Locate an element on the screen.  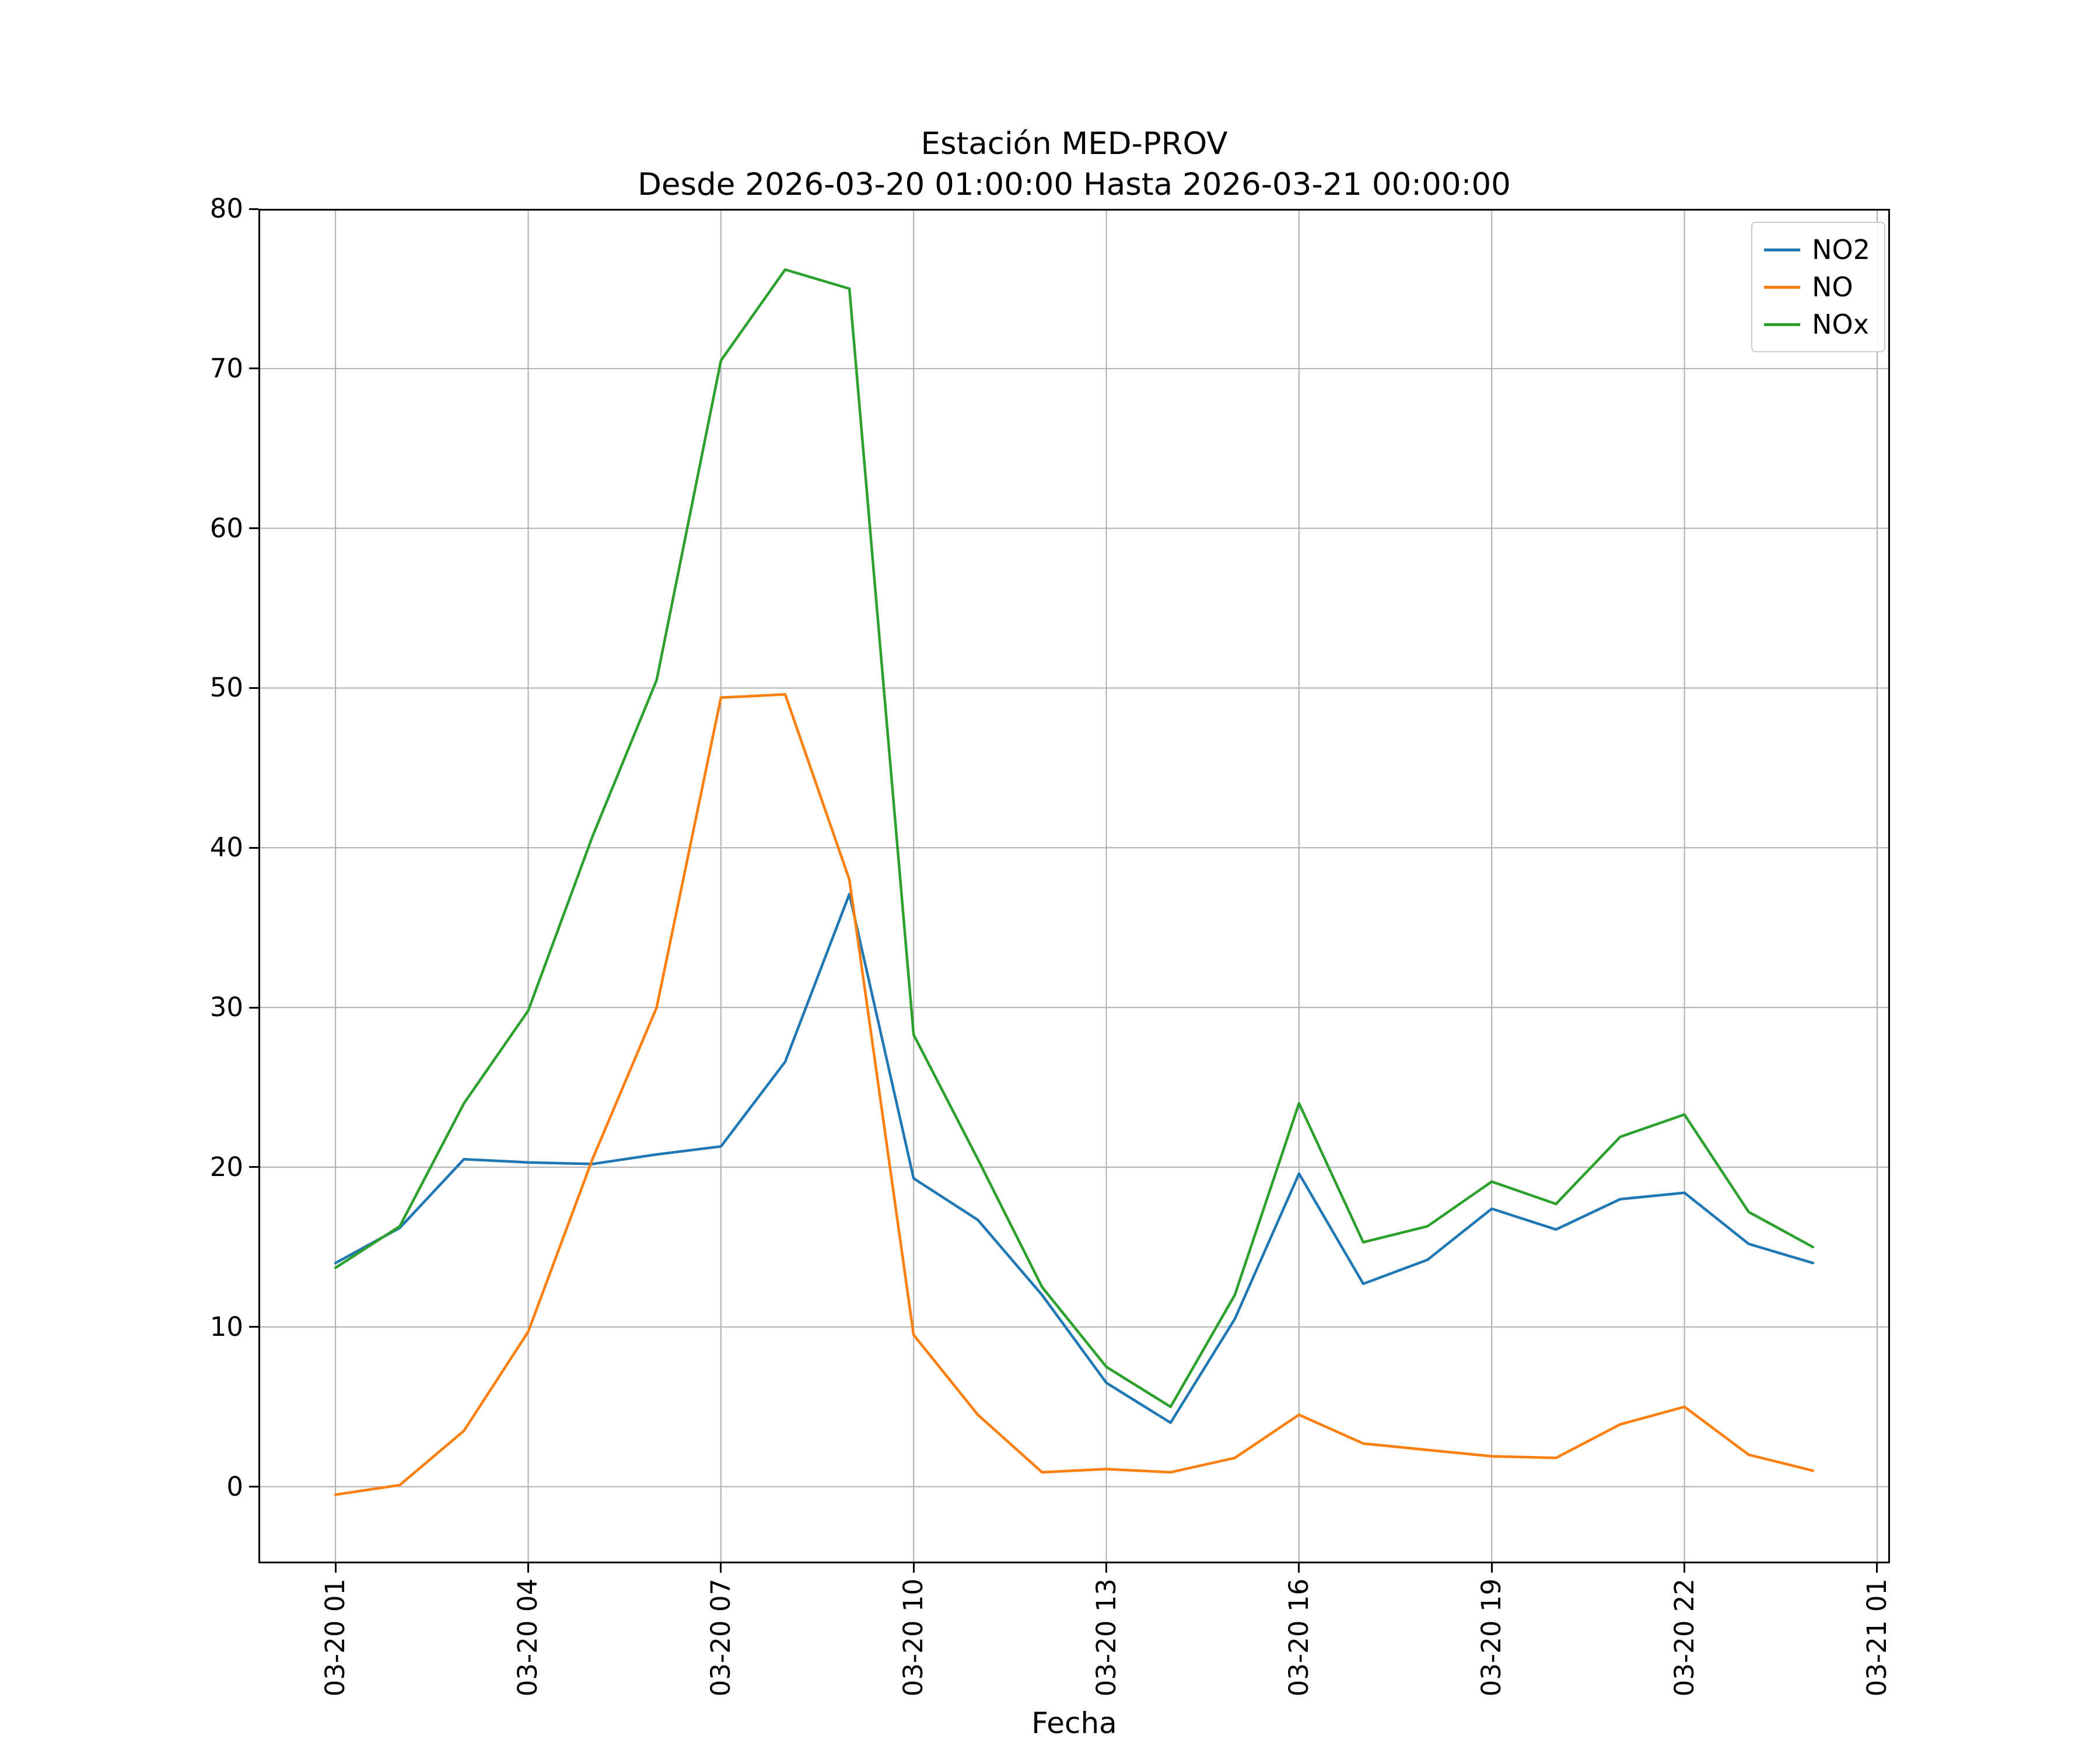
y-tick-label: 70 is located at coordinates (226, 368).